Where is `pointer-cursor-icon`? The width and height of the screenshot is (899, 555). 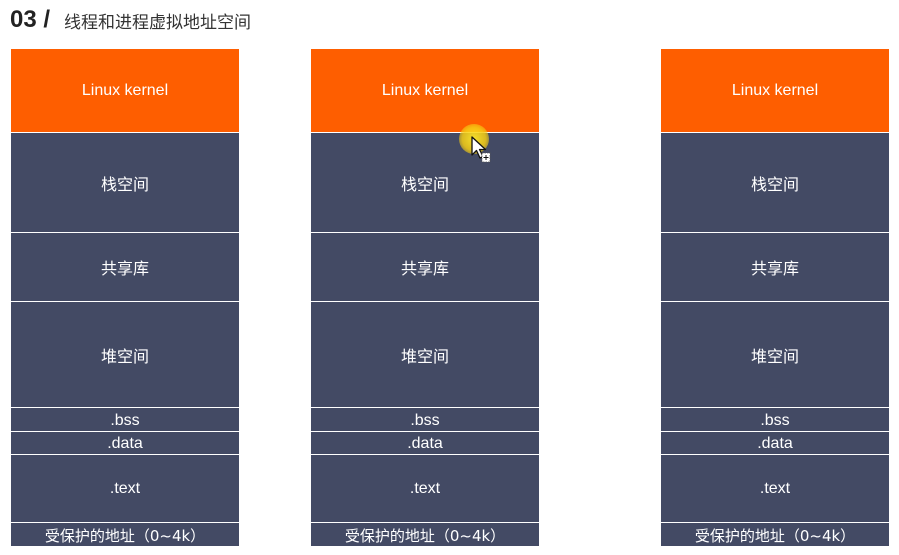
pointer-cursor-icon is located at coordinates (476, 145).